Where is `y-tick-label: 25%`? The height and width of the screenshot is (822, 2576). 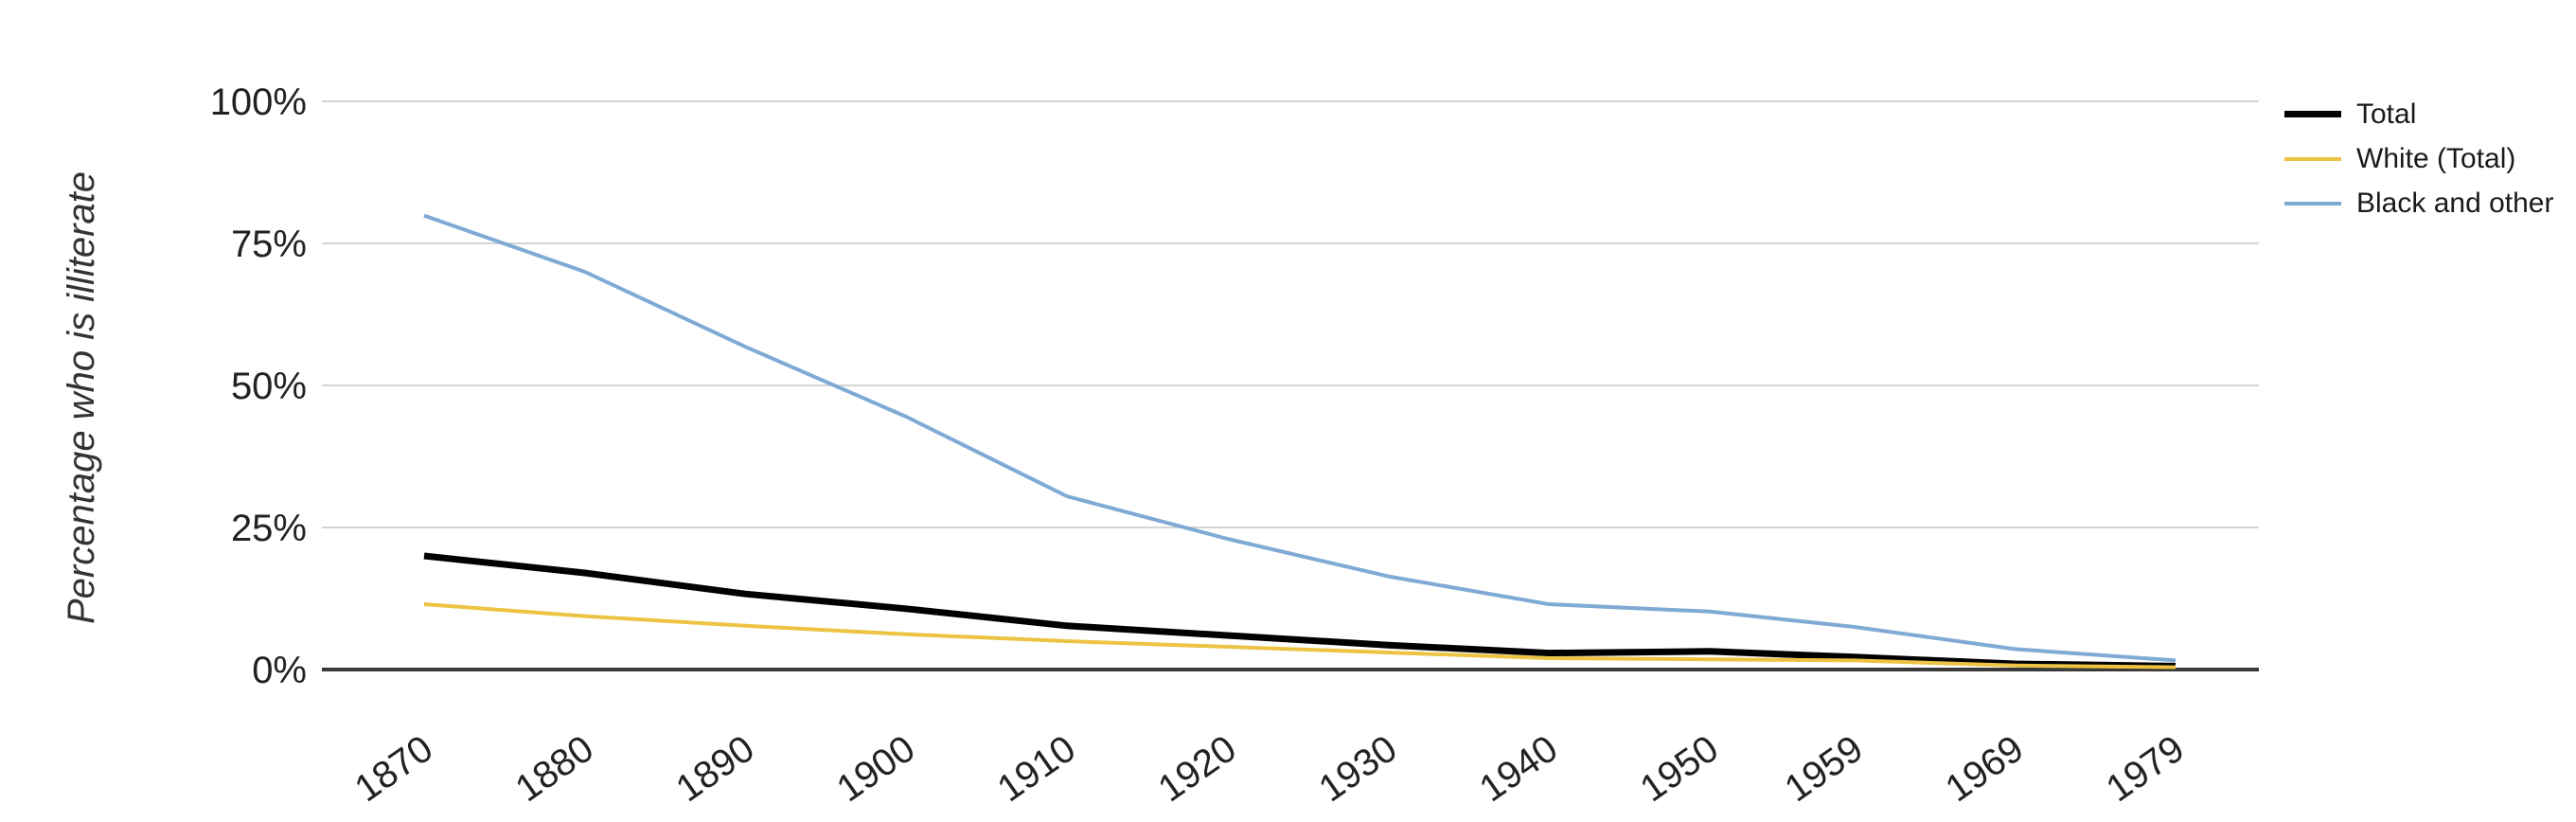
y-tick-label: 25% is located at coordinates (269, 528).